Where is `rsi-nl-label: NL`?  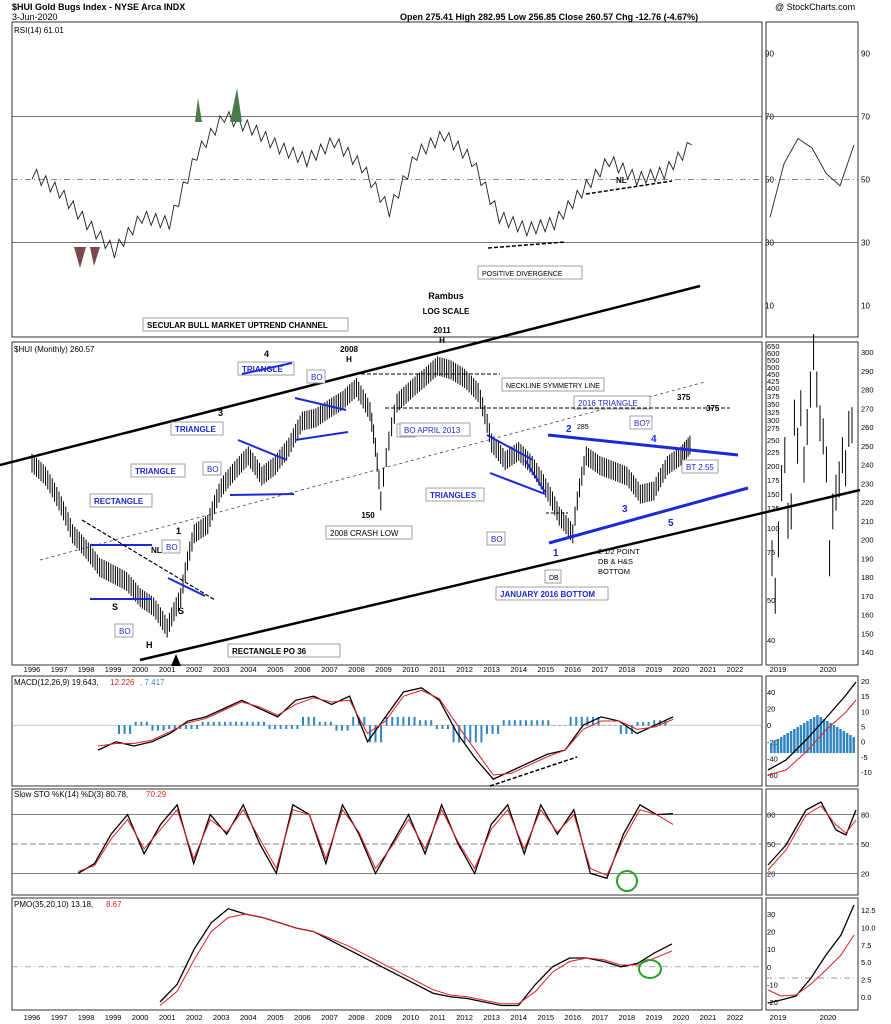 rsi-nl-label: NL is located at coordinates (621, 180).